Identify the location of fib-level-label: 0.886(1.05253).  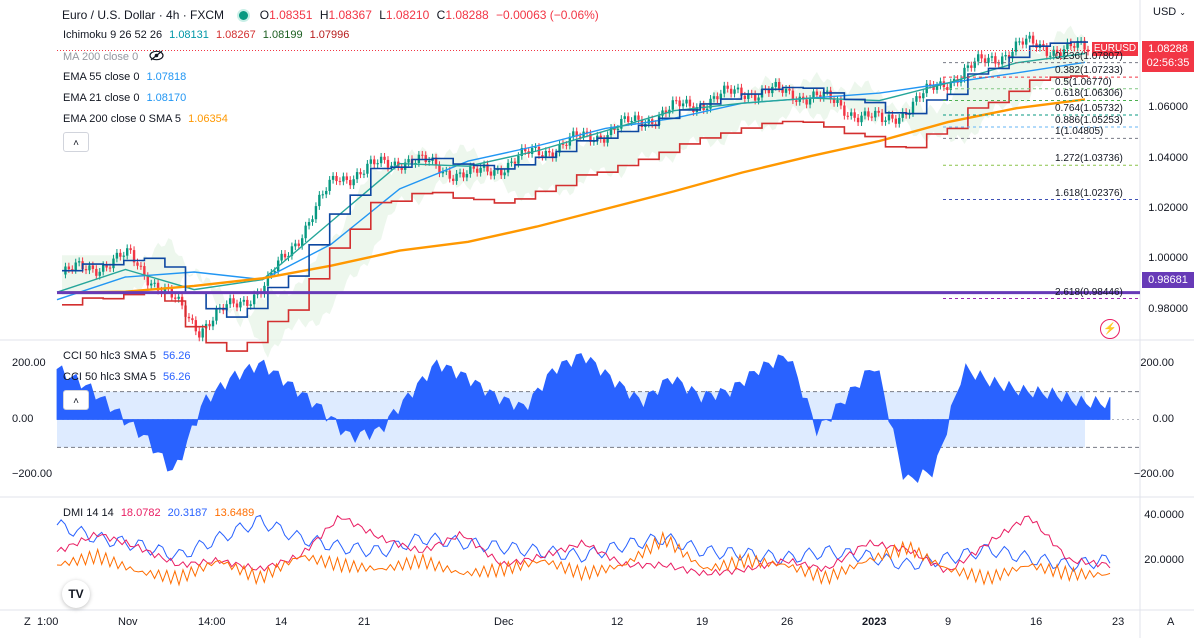
(1089, 121).